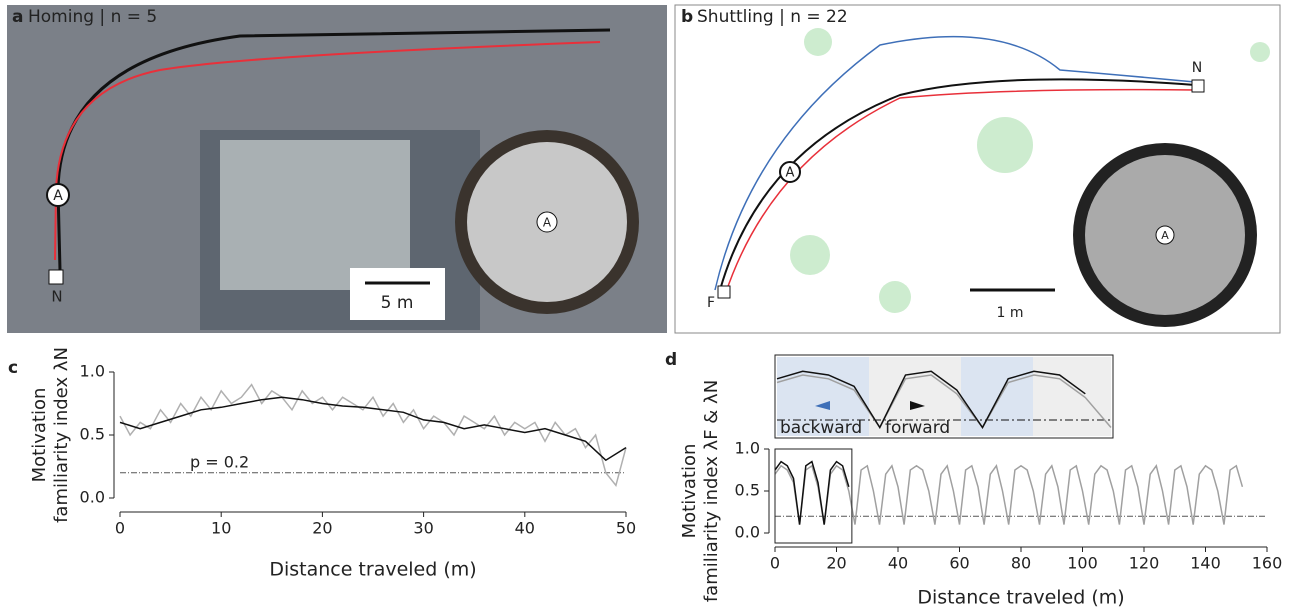 This screenshot has height=613, width=1295. What do you see at coordinates (1082, 563) in the screenshot?
I see `x-tick-label: 100` at bounding box center [1082, 563].